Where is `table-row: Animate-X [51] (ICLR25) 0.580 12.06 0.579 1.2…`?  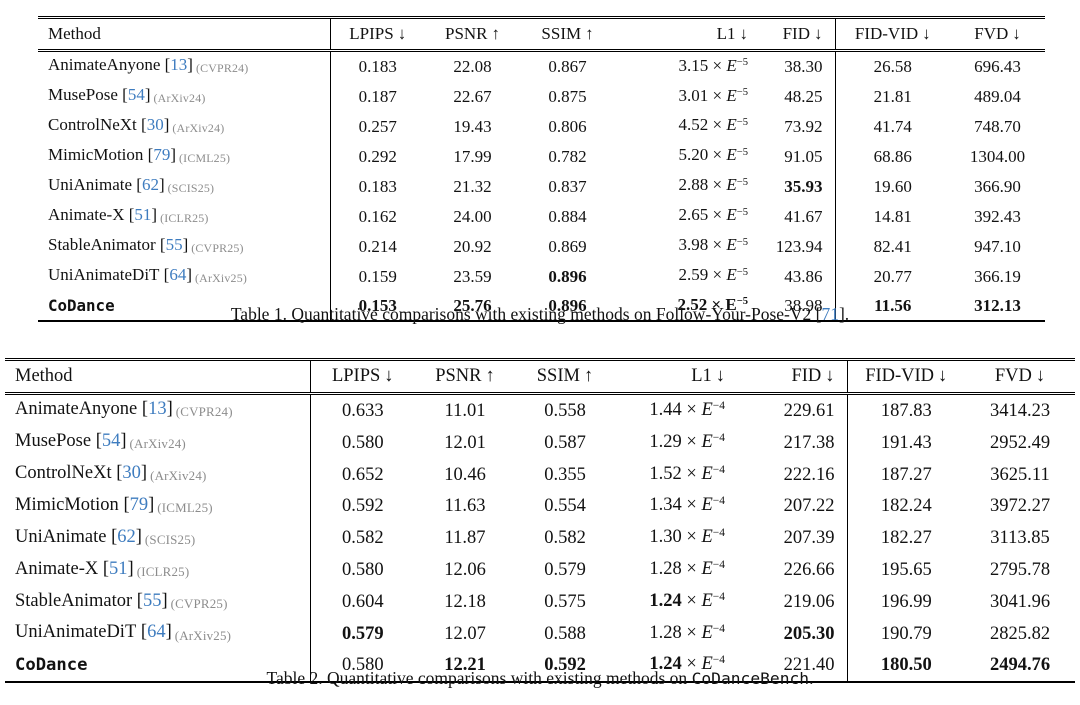 table-row: Animate-X [51] (ICLR25) 0.580 12.06 0.579 1.2… is located at coordinates (540, 570).